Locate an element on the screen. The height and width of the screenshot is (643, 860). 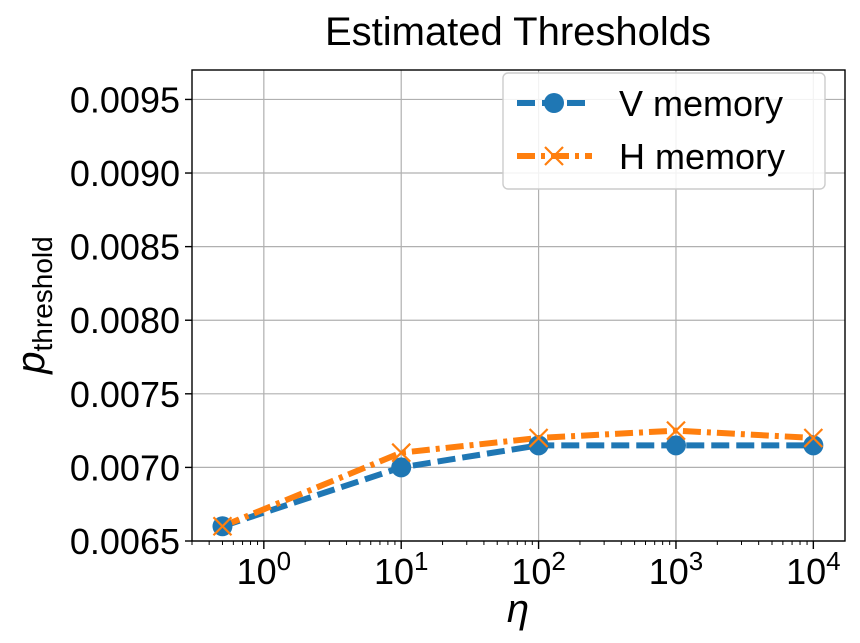
legend-label: H memory is located at coordinates (702, 156).